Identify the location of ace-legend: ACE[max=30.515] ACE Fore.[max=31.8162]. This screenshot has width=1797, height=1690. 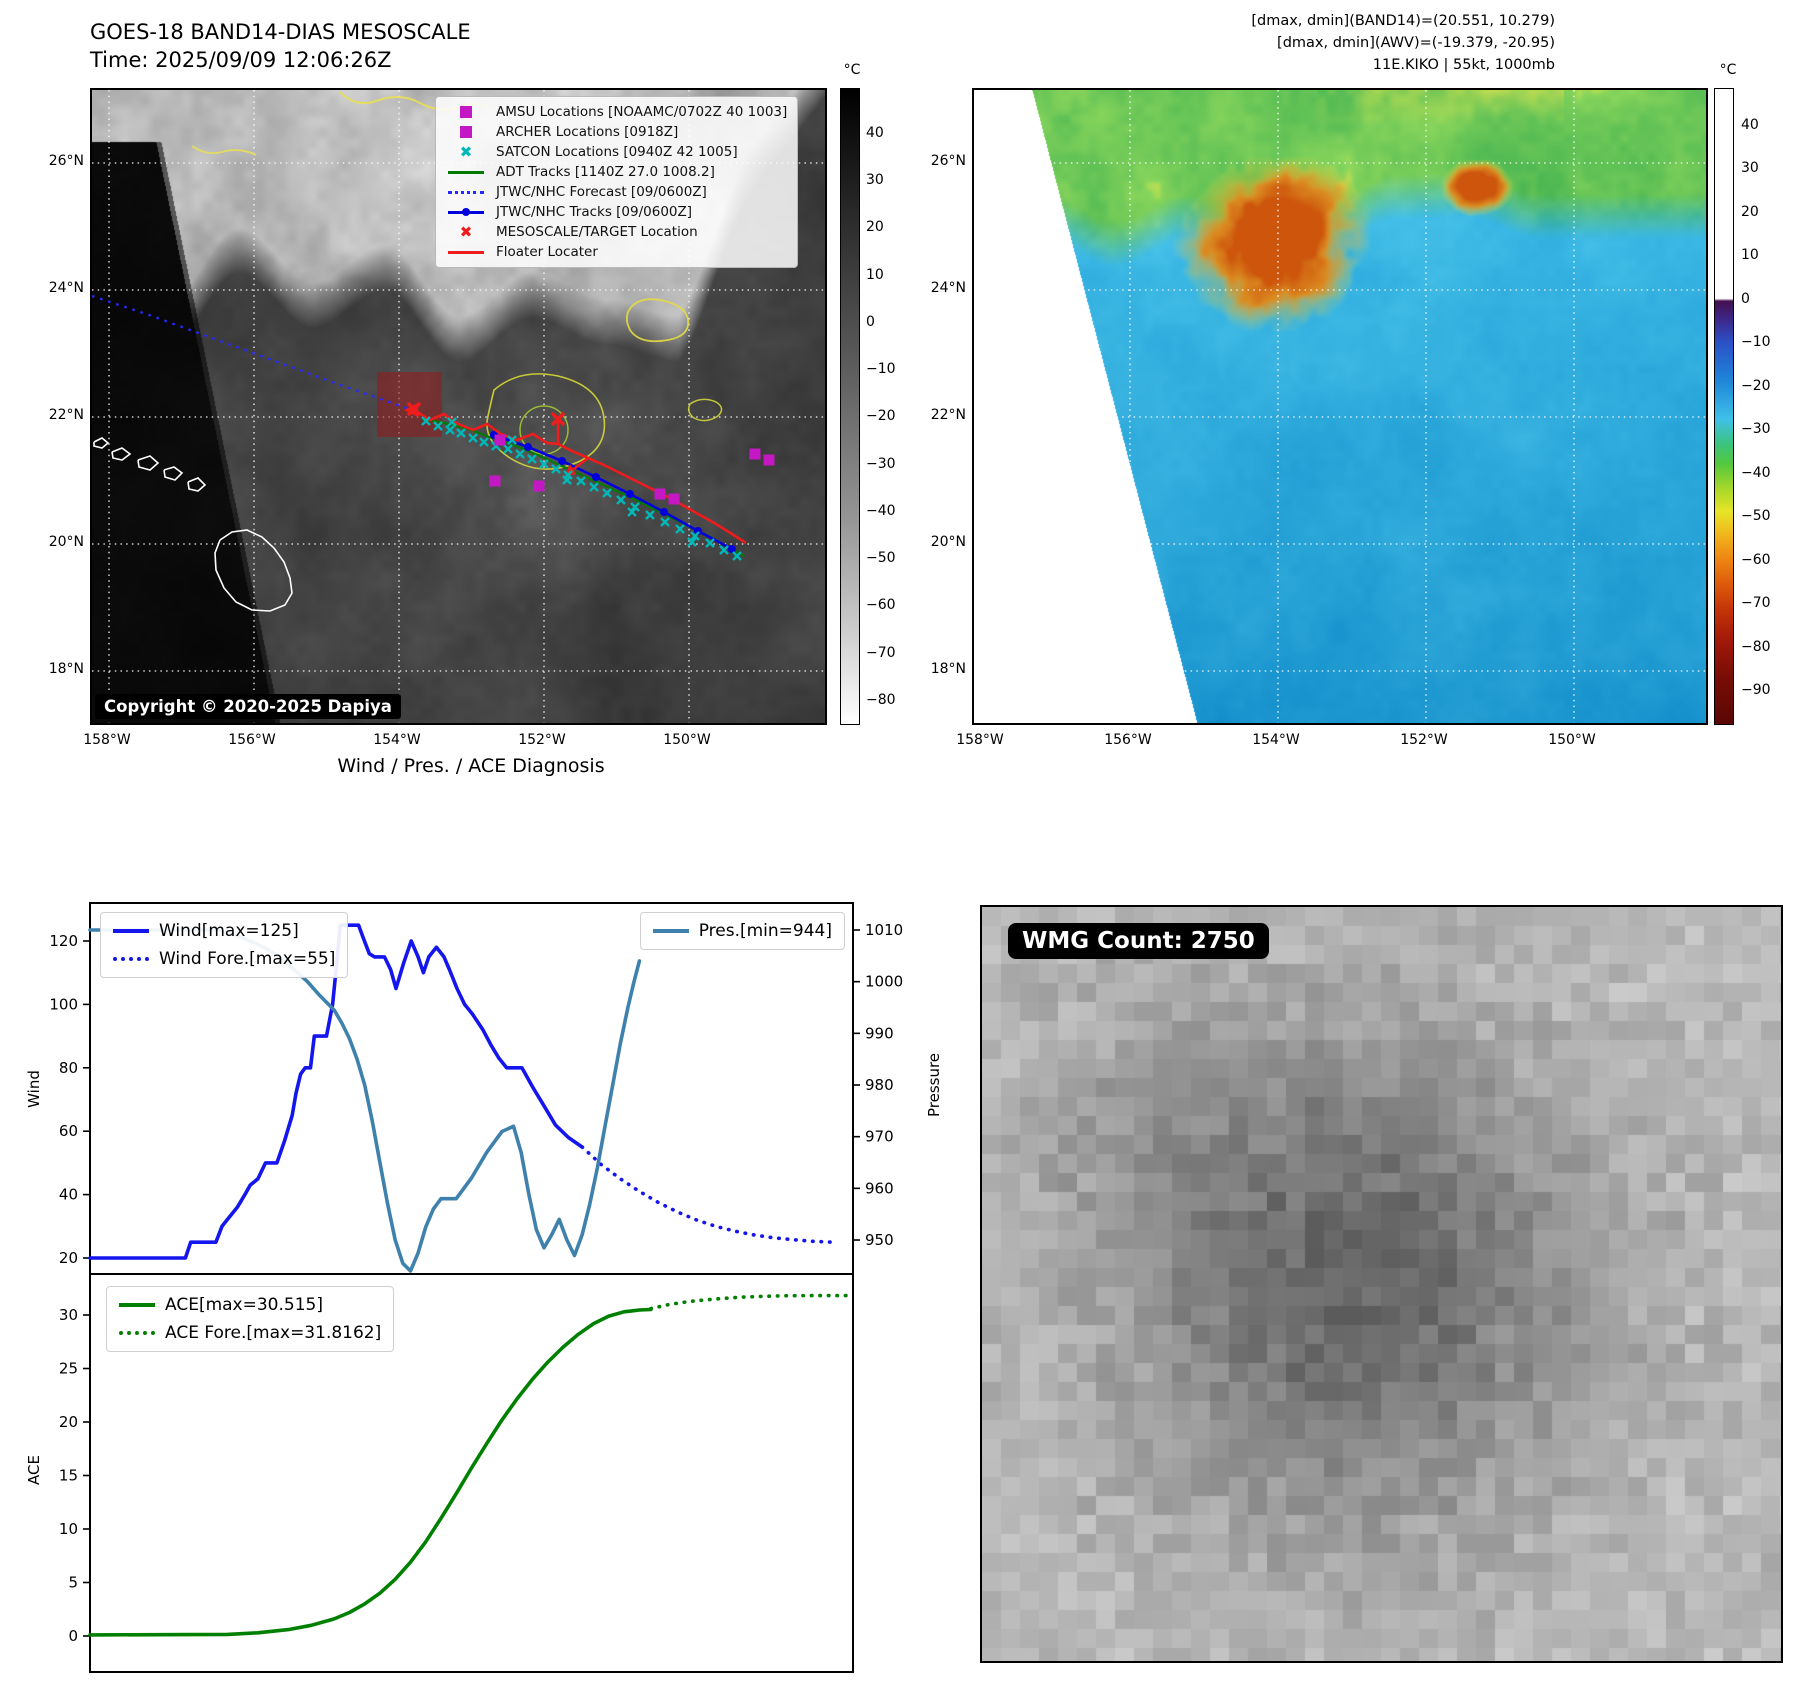
(250, 1319).